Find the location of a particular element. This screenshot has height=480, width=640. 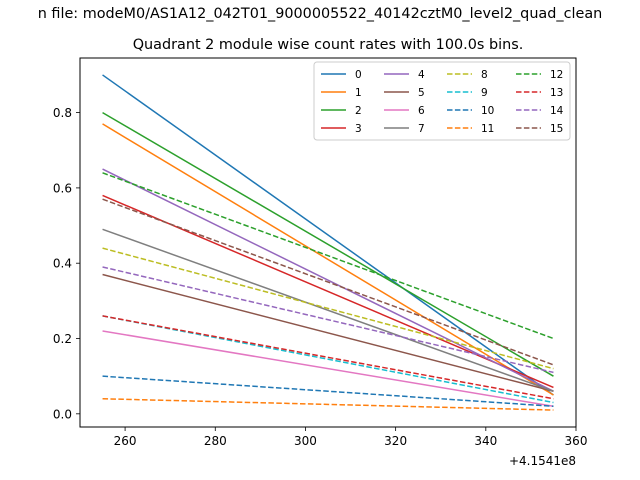

legend-label-9: 9 is located at coordinates (484, 93).